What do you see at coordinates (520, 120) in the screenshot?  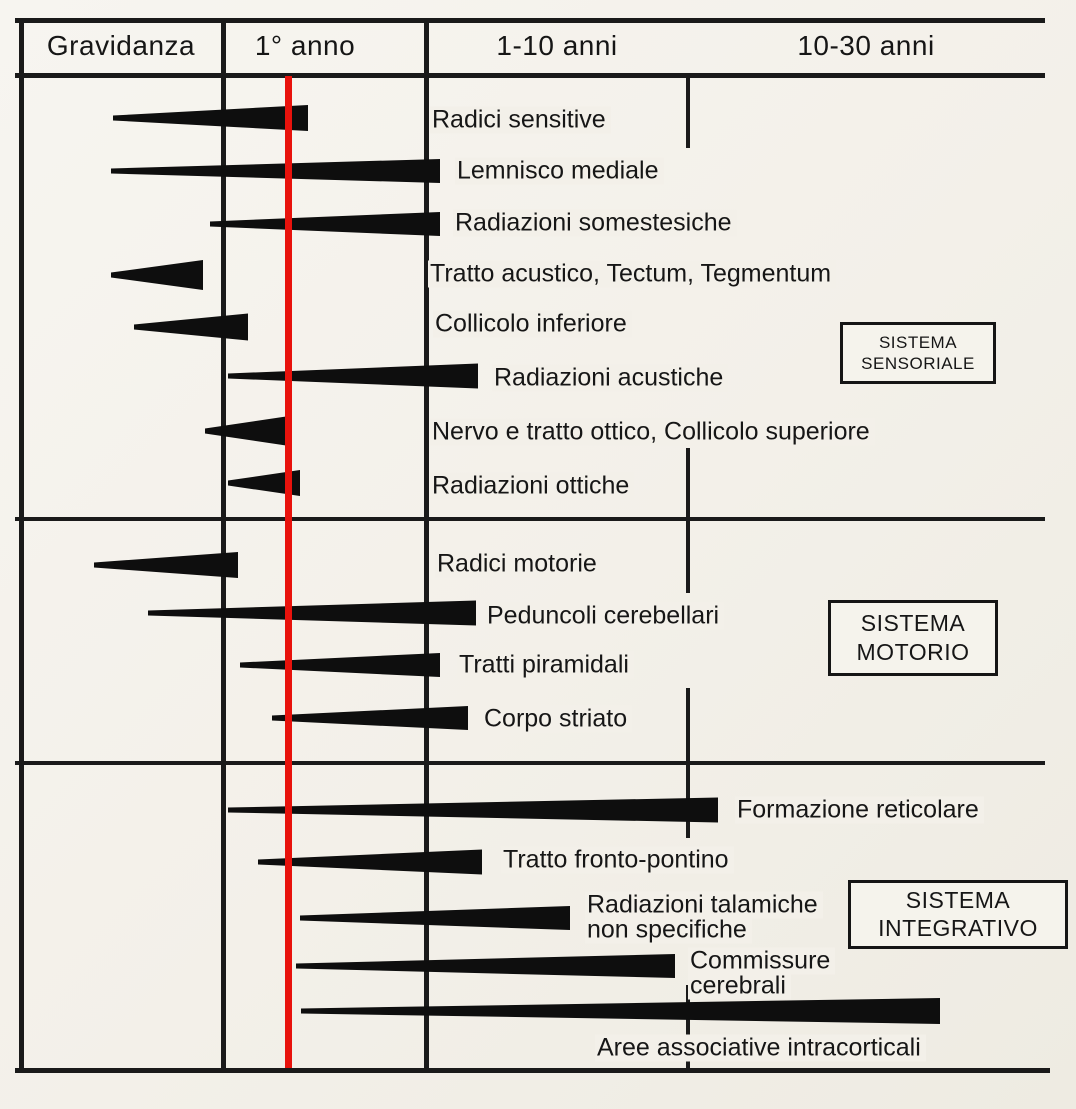 I see `bar-label-0: Radici sensitive` at bounding box center [520, 120].